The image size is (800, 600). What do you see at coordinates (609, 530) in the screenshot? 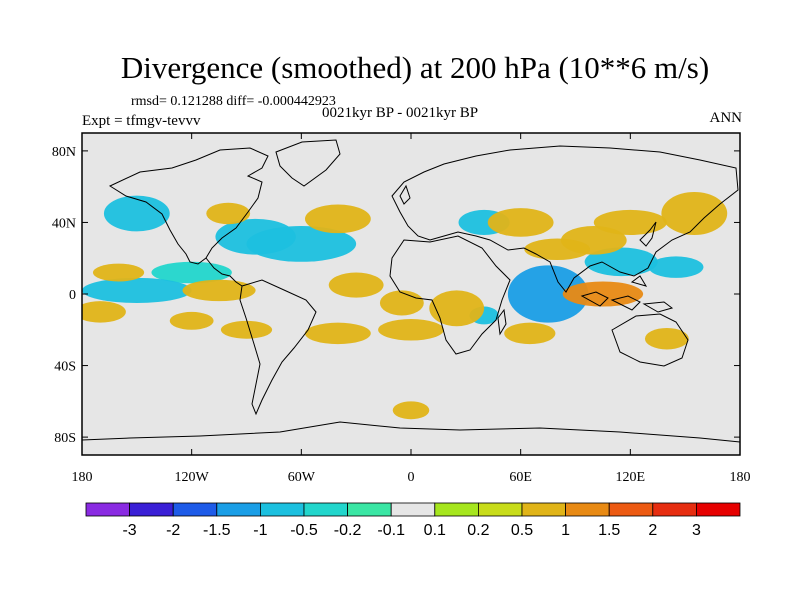
I see `colorbar-label: 1.5` at bounding box center [609, 530].